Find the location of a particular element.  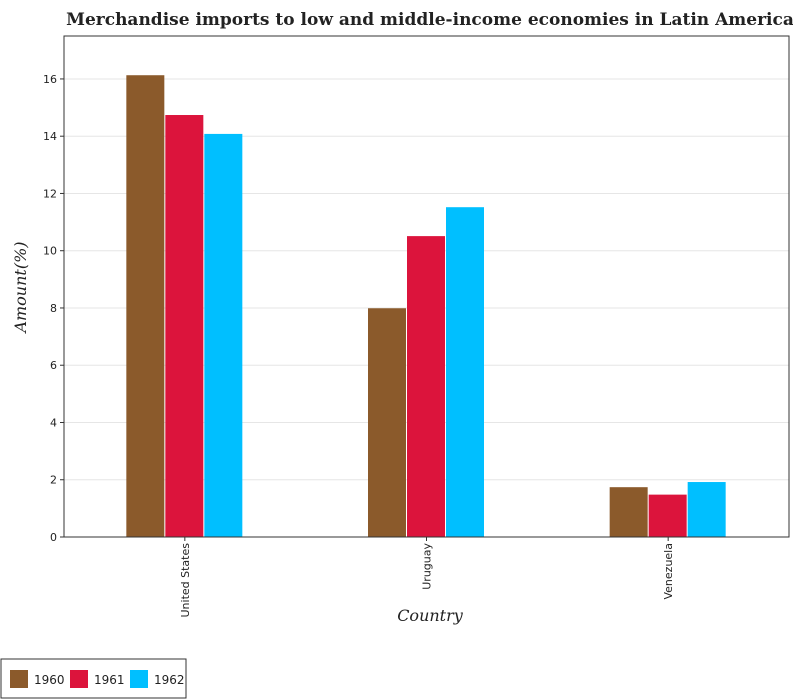

y-tick-label: 12 is located at coordinates (50, 193).